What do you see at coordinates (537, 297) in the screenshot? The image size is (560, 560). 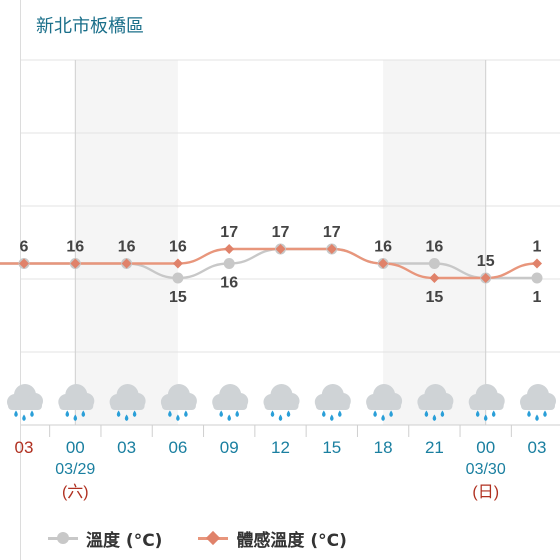 I see `temperature-data-label: 1` at bounding box center [537, 297].